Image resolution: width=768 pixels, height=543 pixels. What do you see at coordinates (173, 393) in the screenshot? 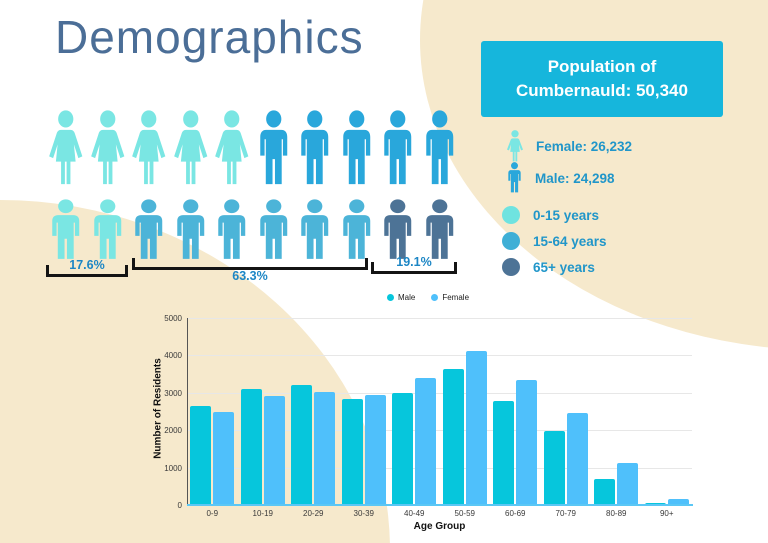
I see `y-tick-label-3000: 3000` at bounding box center [173, 393].